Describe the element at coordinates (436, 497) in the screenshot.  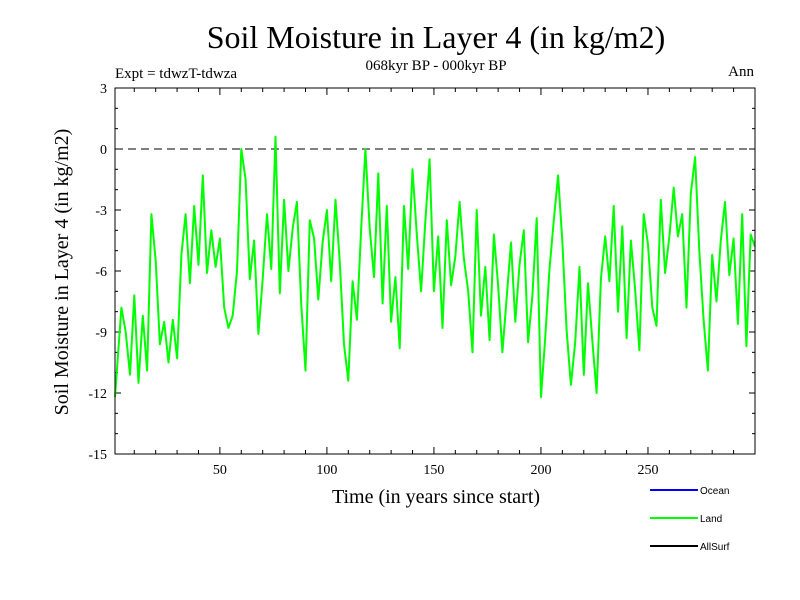
I see `x-axis-label: Time (in years since start)` at that location.